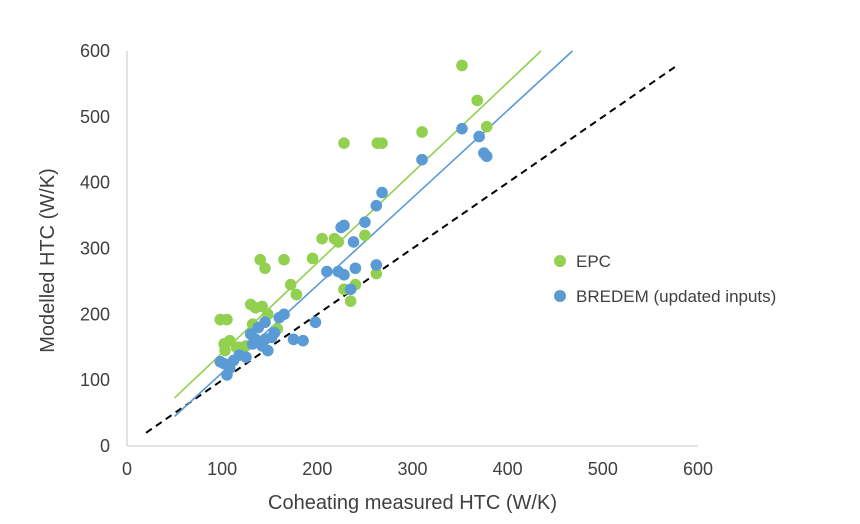  Describe the element at coordinates (593, 261) in the screenshot. I see `legend-label-epc: EPC` at that location.